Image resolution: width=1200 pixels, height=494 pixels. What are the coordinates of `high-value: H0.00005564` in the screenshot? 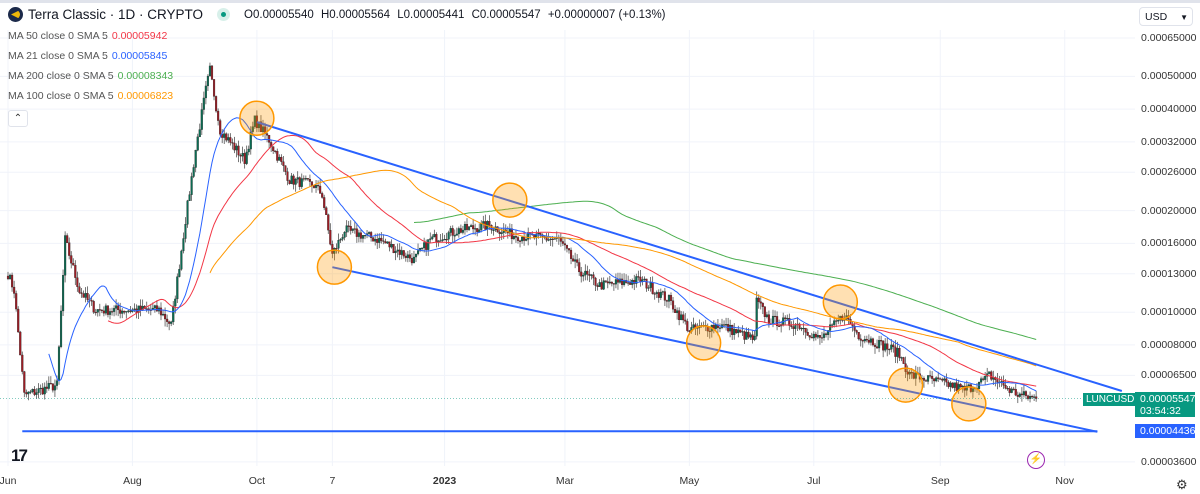 It's located at (355, 14).